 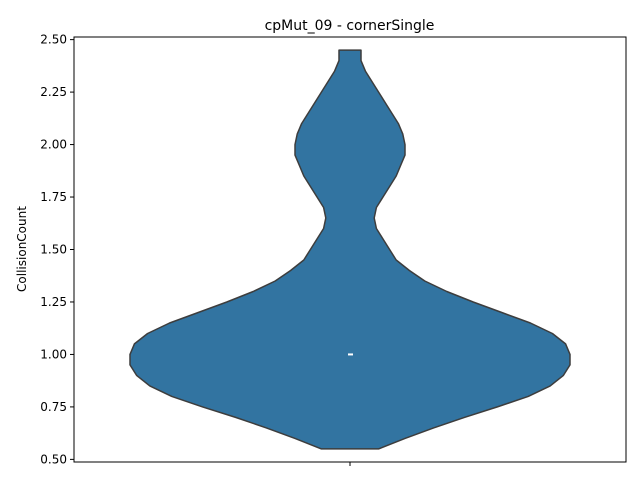 What do you see at coordinates (53, 40) in the screenshot?
I see `y-tick-label: 2.50` at bounding box center [53, 40].